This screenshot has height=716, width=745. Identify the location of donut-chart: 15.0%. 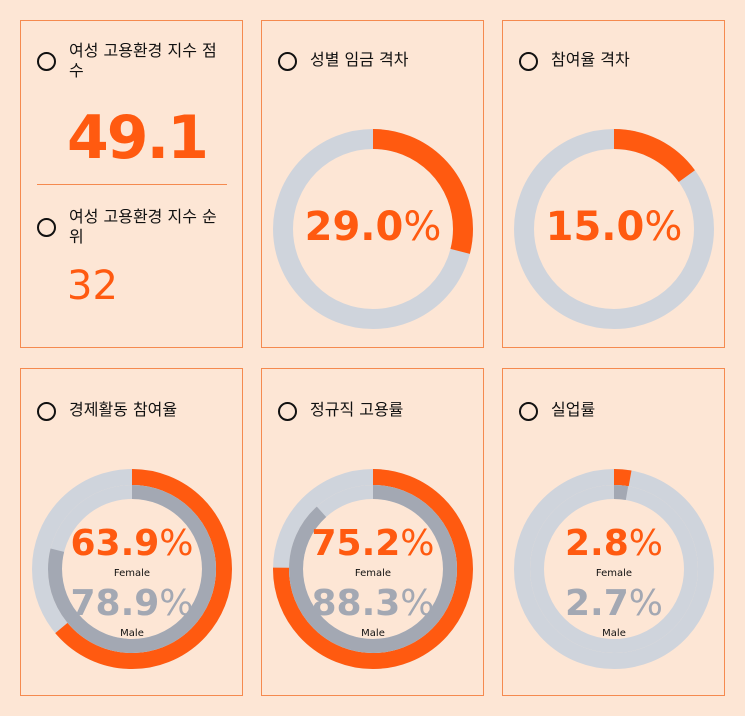
(614, 229).